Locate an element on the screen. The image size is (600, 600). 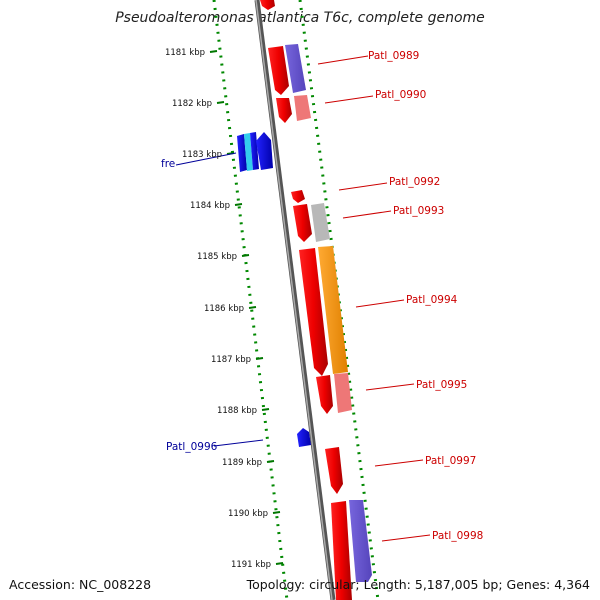
tick-label: 1186 kbp is located at coordinates (224, 309).